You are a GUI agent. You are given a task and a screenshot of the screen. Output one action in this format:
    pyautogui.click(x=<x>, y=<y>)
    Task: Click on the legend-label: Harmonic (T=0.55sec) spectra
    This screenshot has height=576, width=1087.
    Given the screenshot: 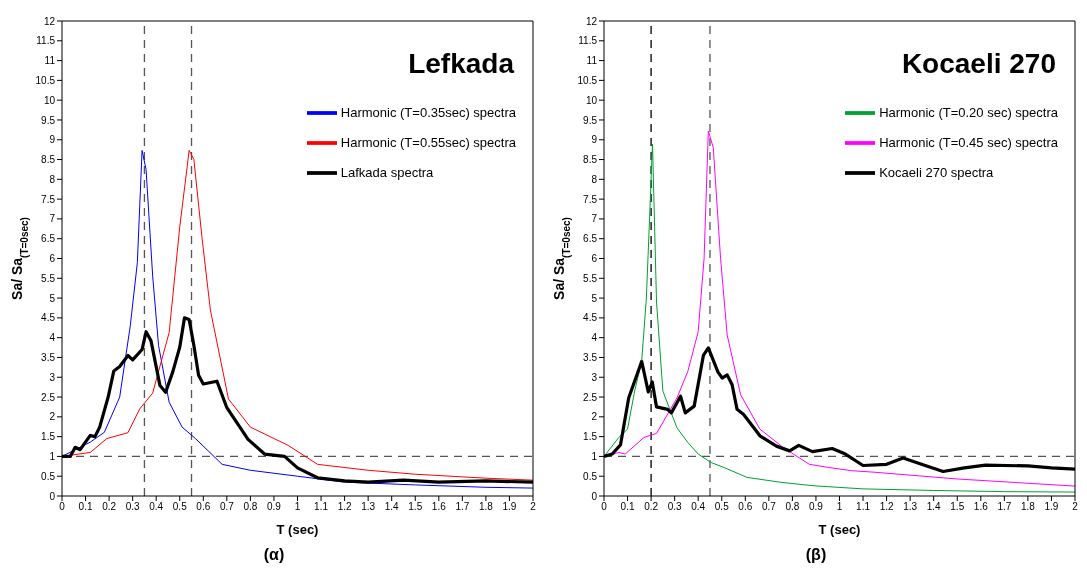 What is the action you would take?
    pyautogui.click(x=428, y=143)
    